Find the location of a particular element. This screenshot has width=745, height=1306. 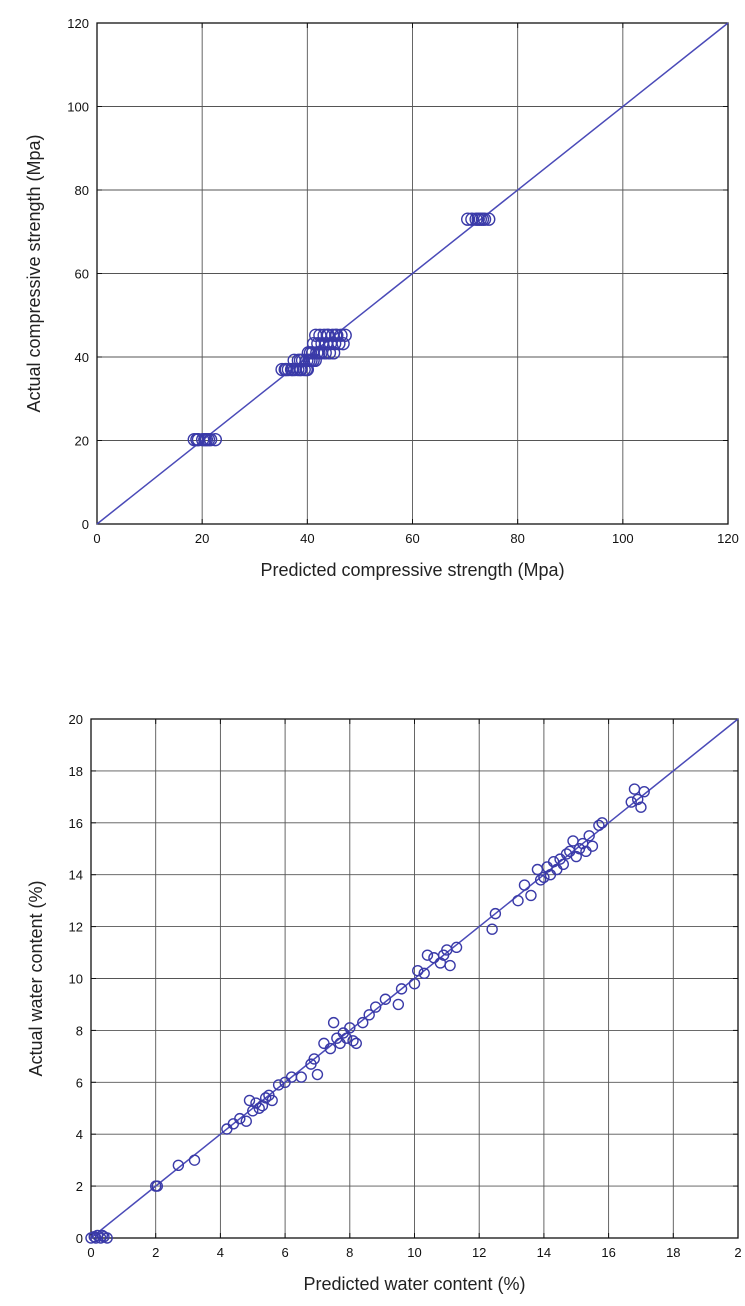

y-tick-label: 120 is located at coordinates (78, 23).